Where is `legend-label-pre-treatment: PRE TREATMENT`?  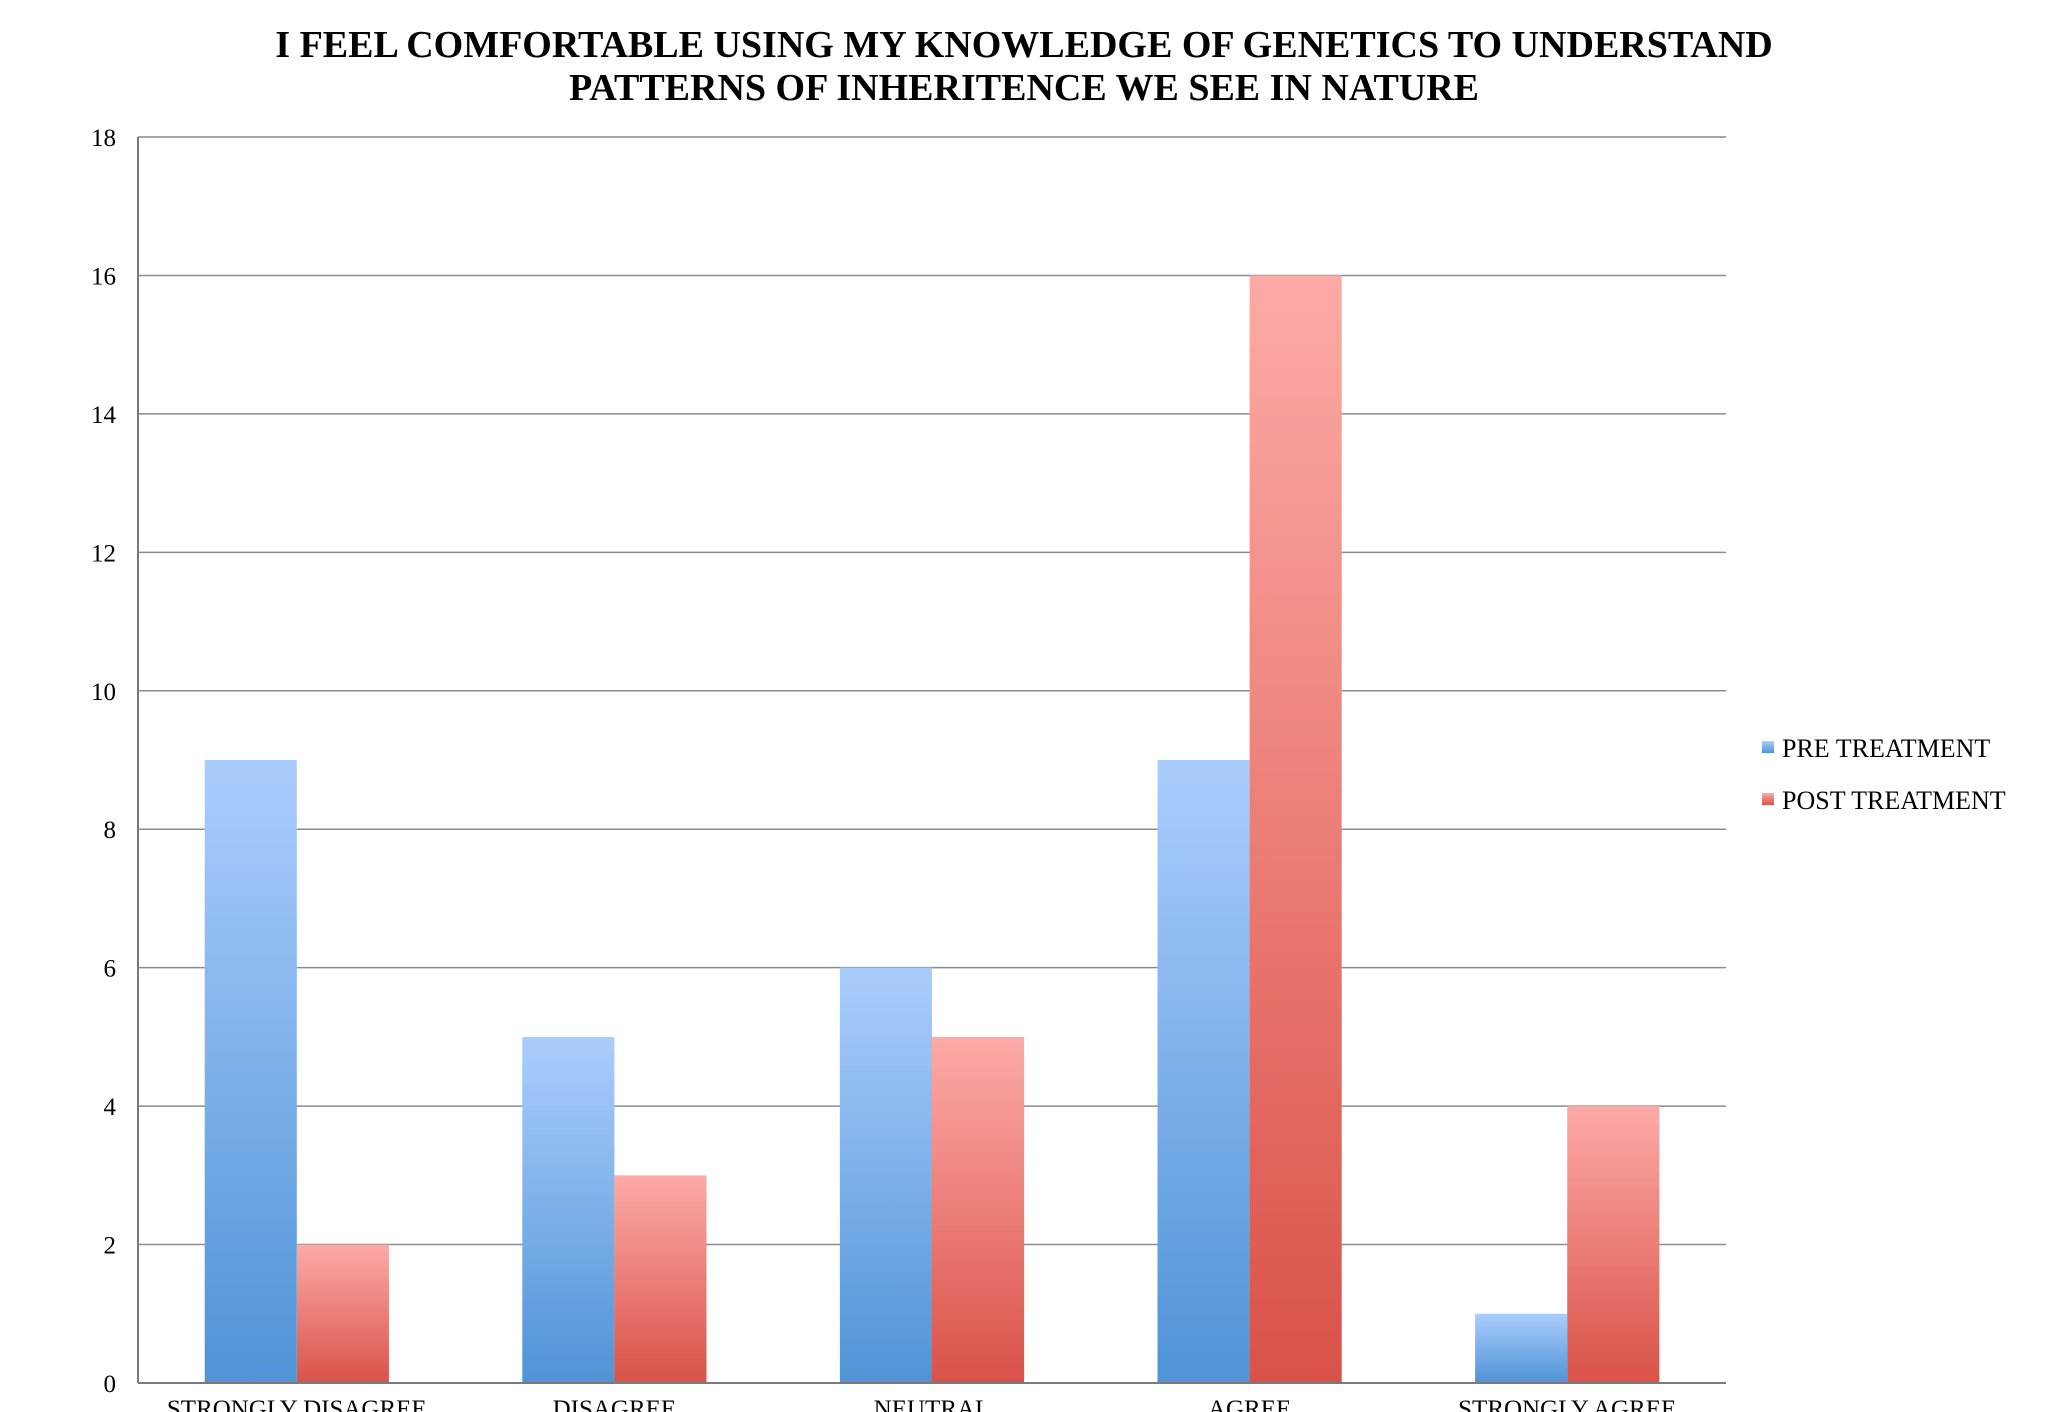
legend-label-pre-treatment: PRE TREATMENT is located at coordinates (1886, 748).